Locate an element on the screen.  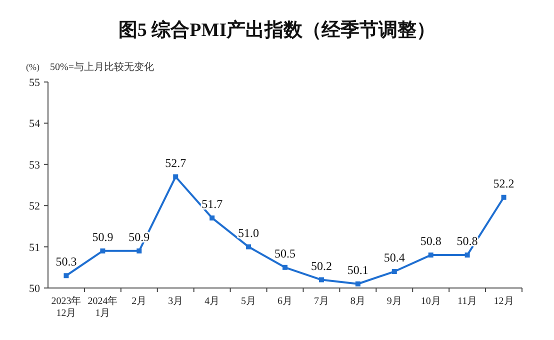
x-tick-label: 8月 is located at coordinates (358, 301).